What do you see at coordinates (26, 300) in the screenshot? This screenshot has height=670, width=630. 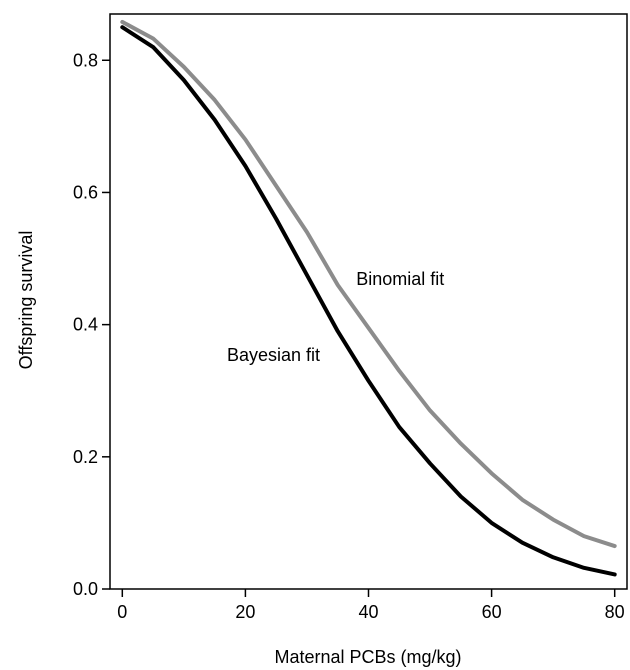 I see `y-axis-title: Offspring survival` at bounding box center [26, 300].